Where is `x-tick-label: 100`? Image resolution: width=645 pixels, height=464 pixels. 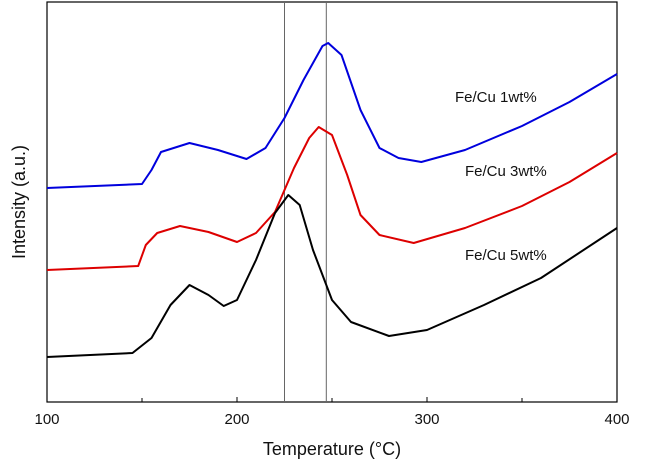 x-tick-label: 100 is located at coordinates (46, 419).